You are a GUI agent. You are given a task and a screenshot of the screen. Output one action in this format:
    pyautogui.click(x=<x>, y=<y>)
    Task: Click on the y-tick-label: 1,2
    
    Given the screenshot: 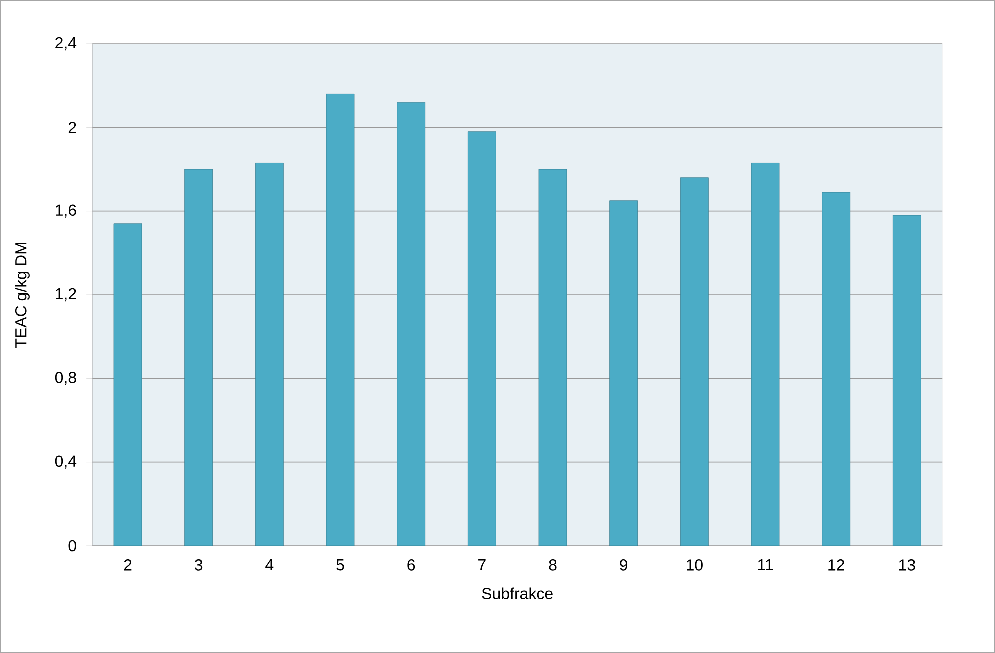 What is the action you would take?
    pyautogui.click(x=66, y=295)
    